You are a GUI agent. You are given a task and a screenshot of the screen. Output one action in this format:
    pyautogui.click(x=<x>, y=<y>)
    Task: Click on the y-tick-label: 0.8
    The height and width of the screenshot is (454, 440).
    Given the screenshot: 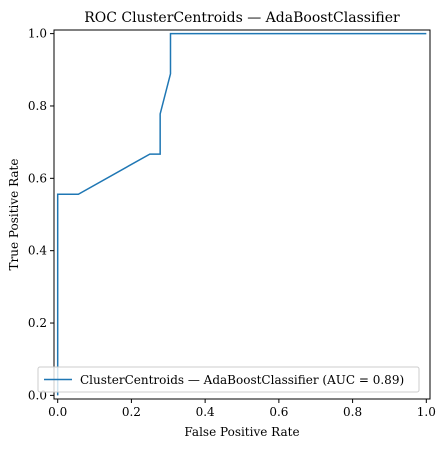 What is the action you would take?
    pyautogui.click(x=37, y=106)
    